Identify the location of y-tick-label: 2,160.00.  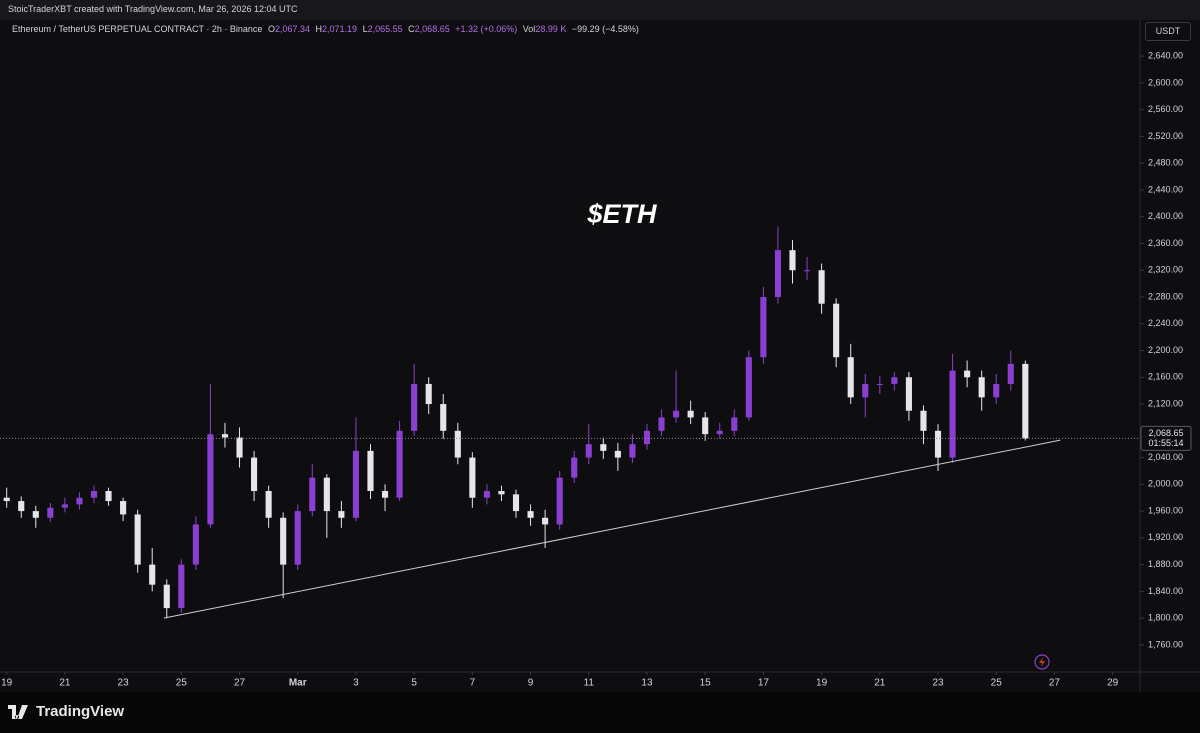
(1165, 377).